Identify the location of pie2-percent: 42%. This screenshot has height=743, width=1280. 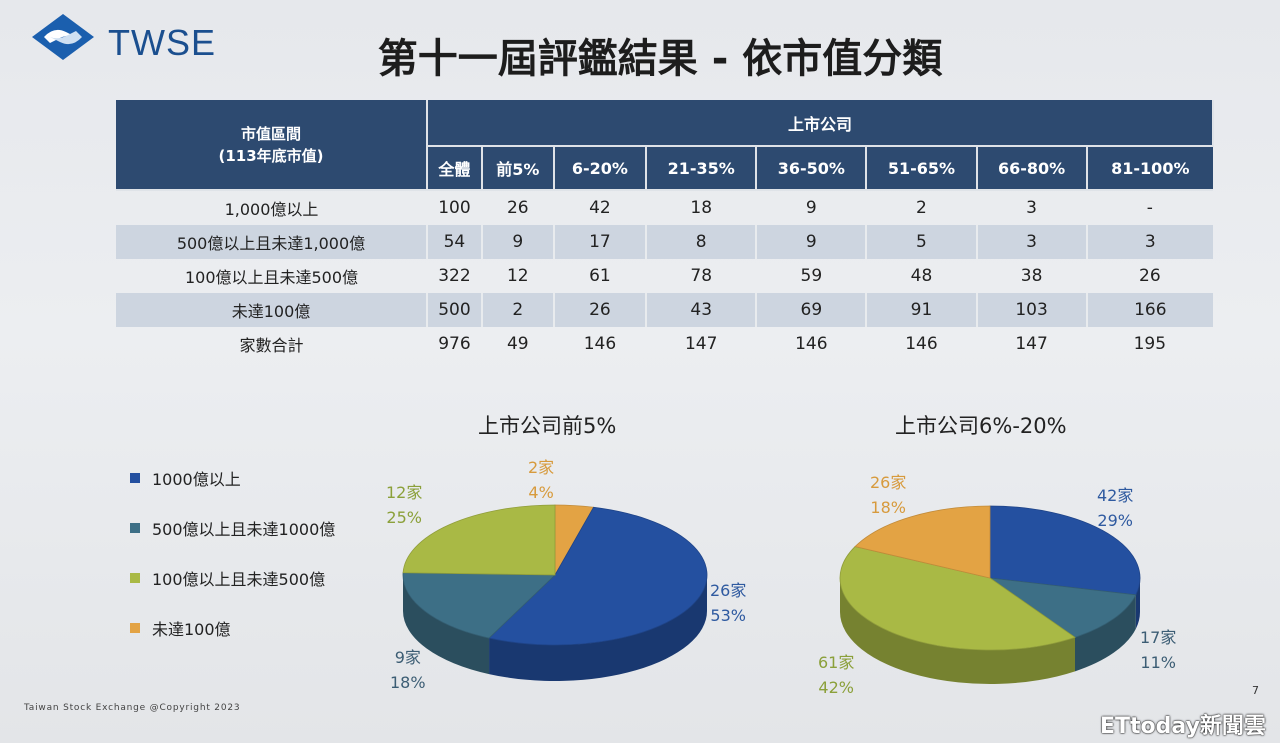
(836, 687).